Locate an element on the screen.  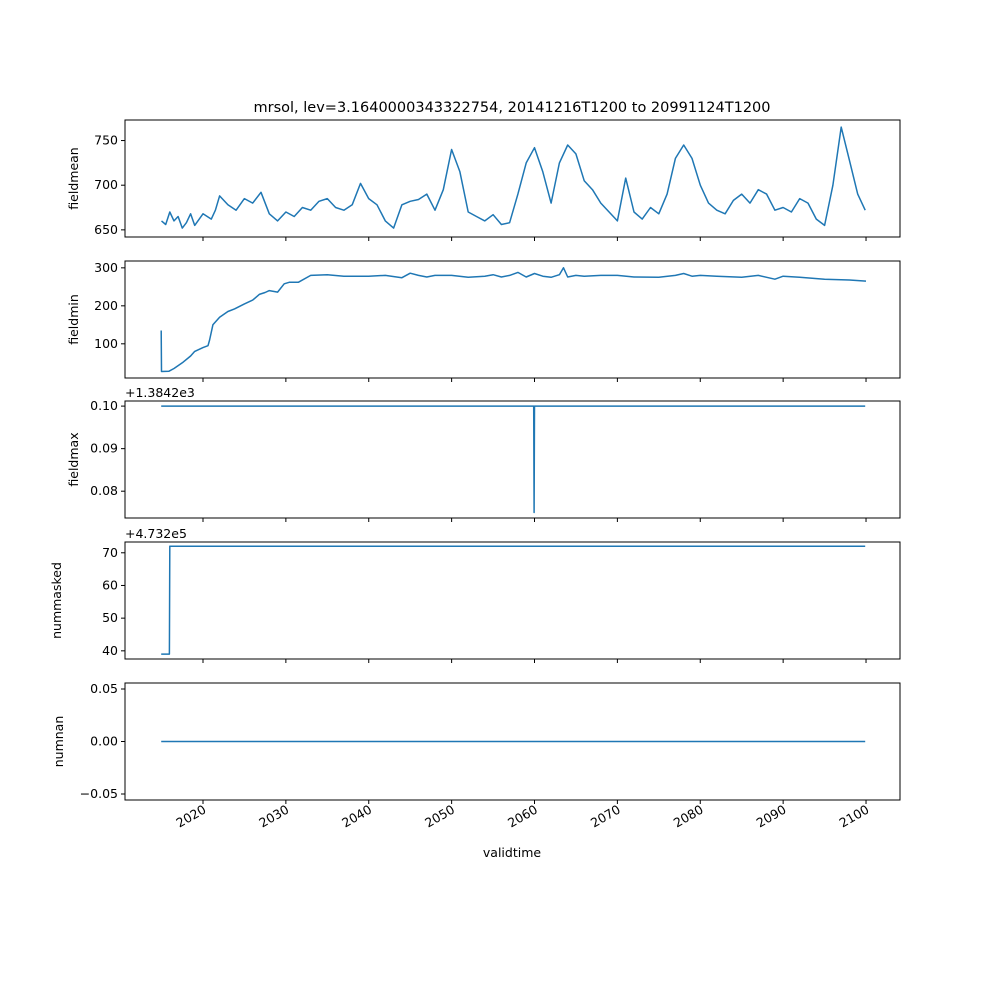
subplot-fieldmin: 100 200 300 fieldmin is located at coordinates (483, 321).